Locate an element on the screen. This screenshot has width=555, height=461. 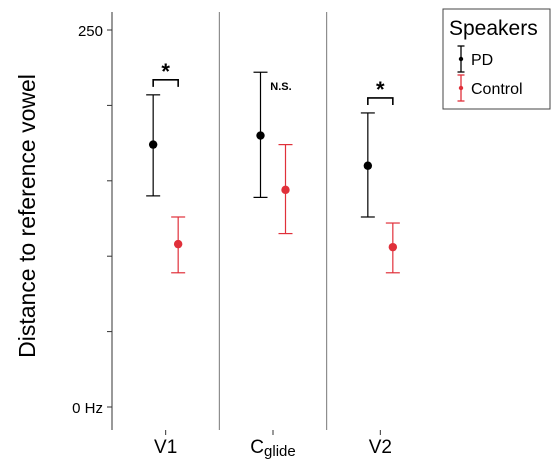
x-tick-label: V1 is located at coordinates (165, 447).